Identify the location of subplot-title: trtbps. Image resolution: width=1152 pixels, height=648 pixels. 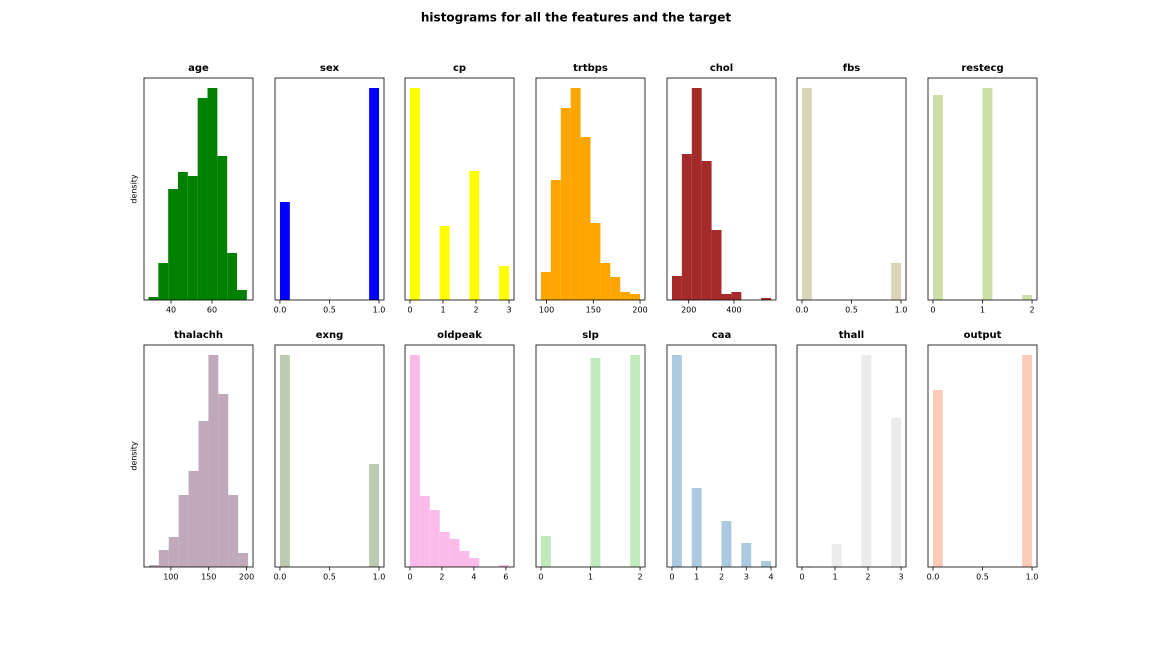
(590, 68).